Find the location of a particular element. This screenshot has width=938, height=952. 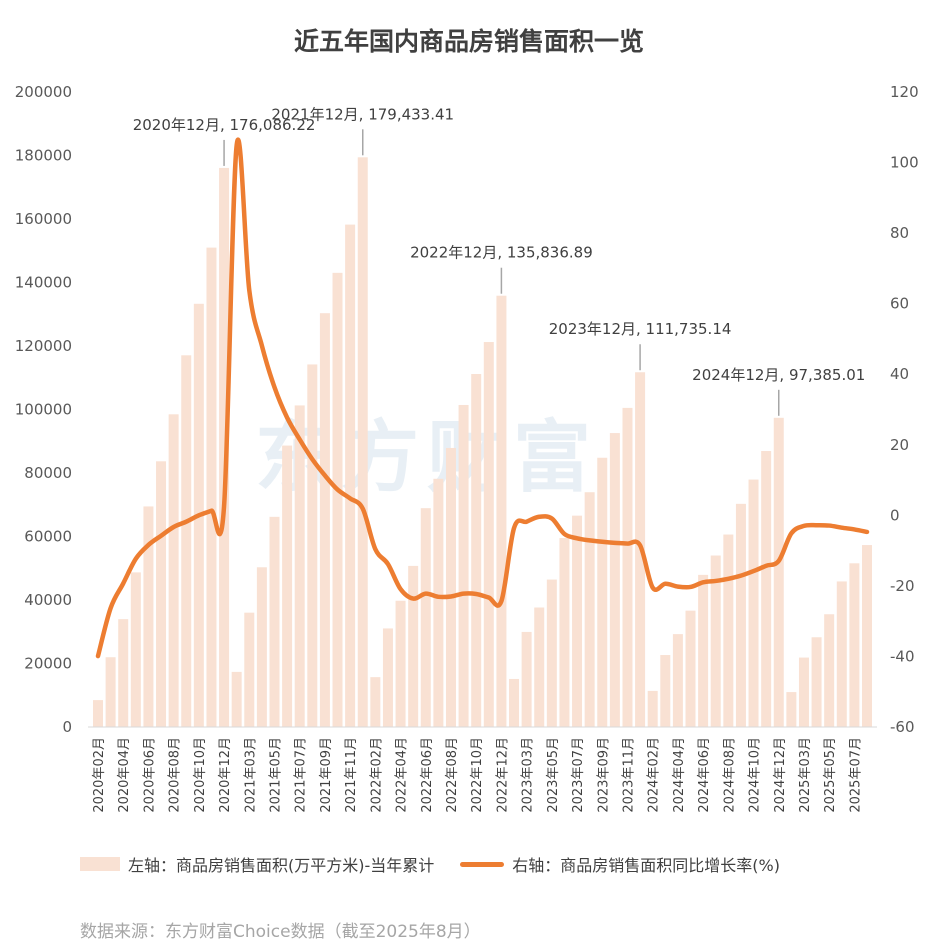

x-axis-tick: 2022年08月 is located at coordinates (452, 775).